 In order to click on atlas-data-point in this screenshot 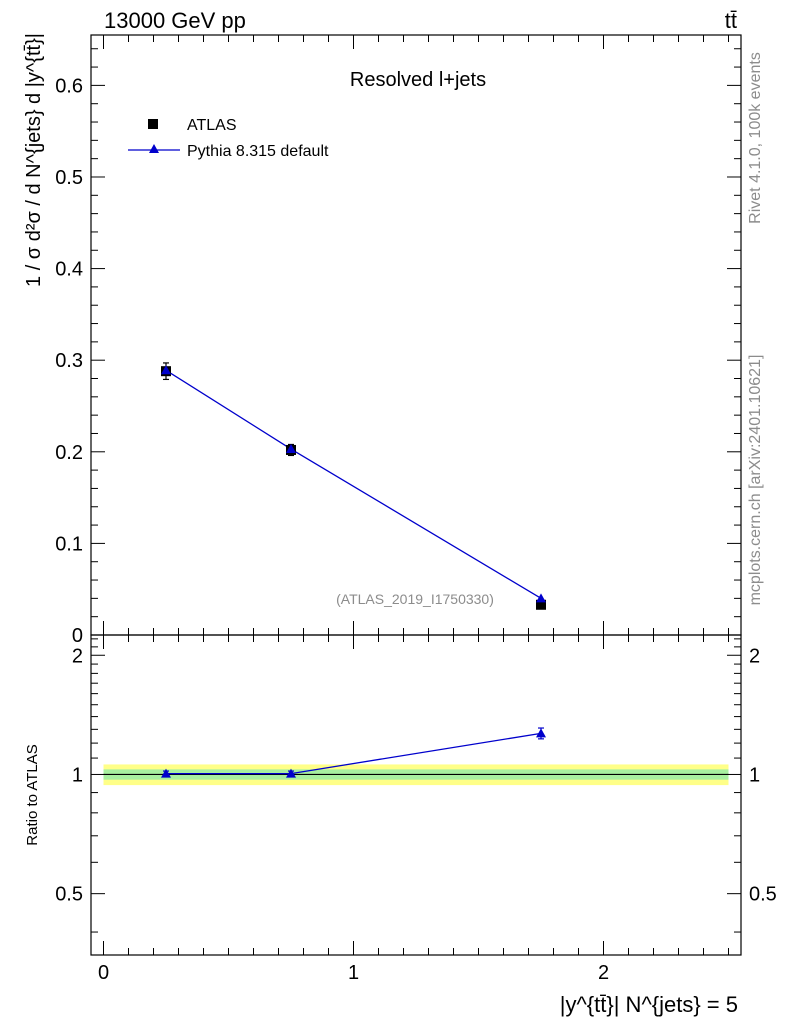, I will do `click(541, 604)`.